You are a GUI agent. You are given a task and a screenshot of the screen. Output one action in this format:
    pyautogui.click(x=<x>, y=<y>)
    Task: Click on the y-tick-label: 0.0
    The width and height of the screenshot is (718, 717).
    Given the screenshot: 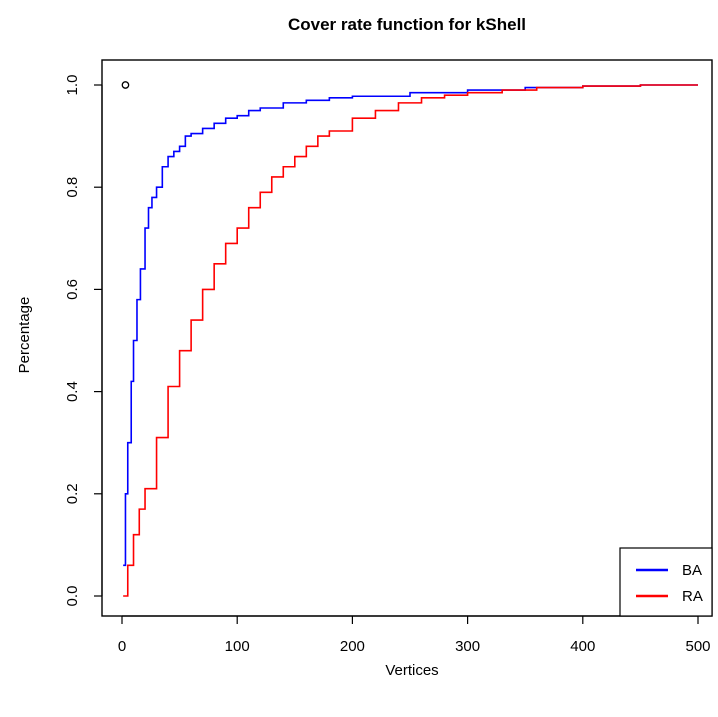 What is the action you would take?
    pyautogui.click(x=72, y=596)
    